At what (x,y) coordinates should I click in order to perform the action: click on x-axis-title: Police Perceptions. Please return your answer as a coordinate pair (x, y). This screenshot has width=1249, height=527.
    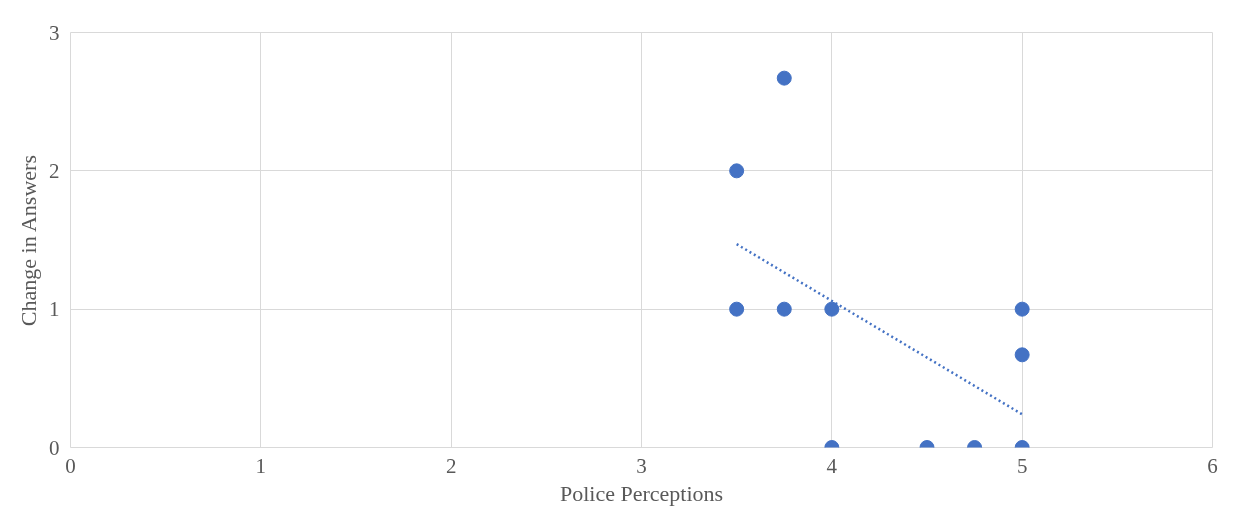
    Looking at the image, I should click on (641, 493).